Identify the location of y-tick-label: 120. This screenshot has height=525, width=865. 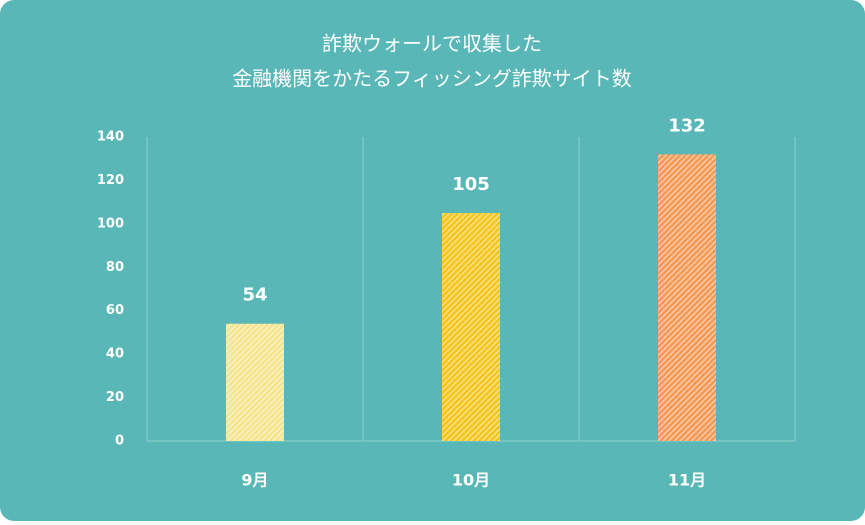
(110, 180).